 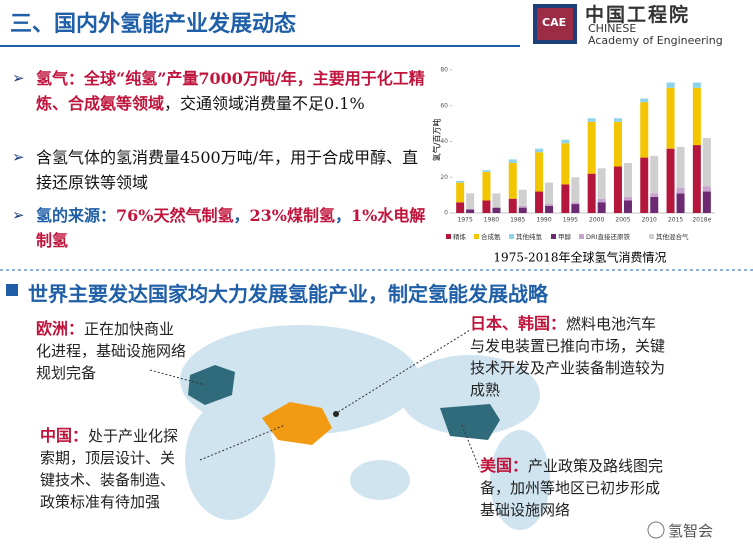 What do you see at coordinates (565, 236) in the screenshot?
I see `legend-label: 甲醇` at bounding box center [565, 236].